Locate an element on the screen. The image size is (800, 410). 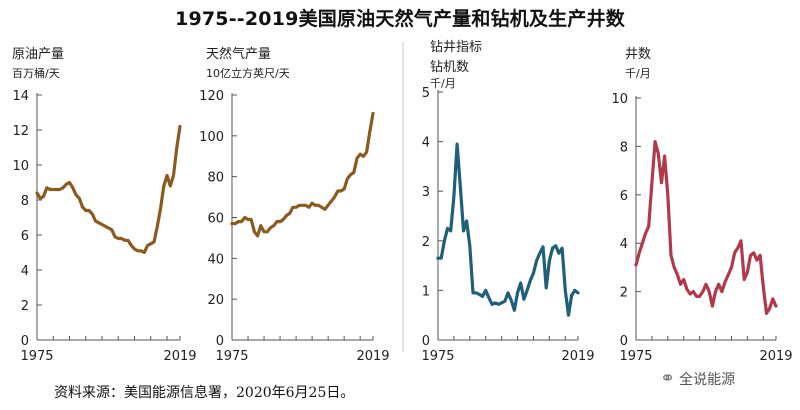
y-tick-label: 14 is located at coordinates (20, 96).